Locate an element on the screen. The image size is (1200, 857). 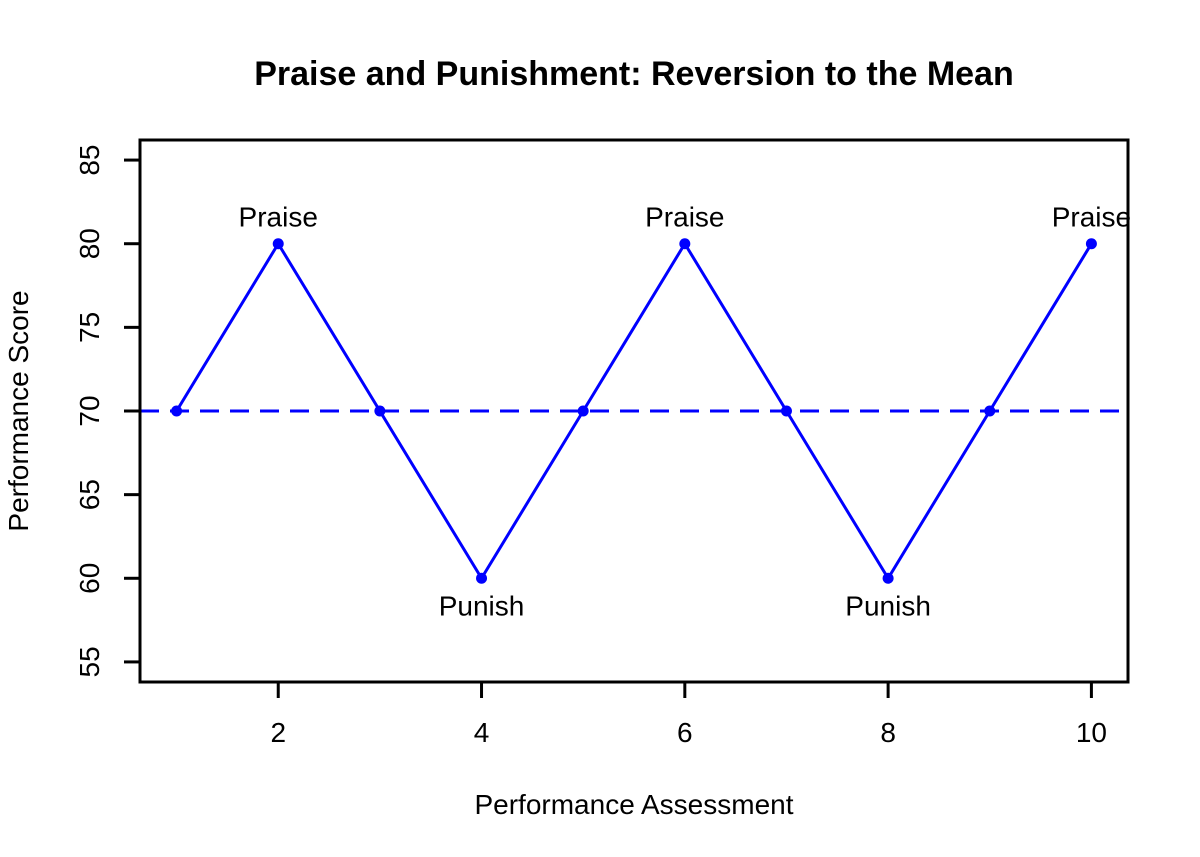
y-tick-label: 85 is located at coordinates (89, 159).